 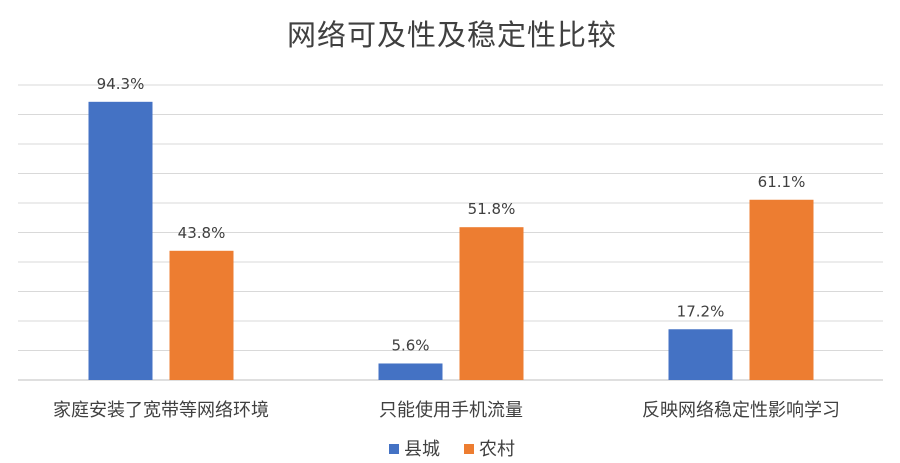 I want to click on legend-label: 县城, so click(x=422, y=449).